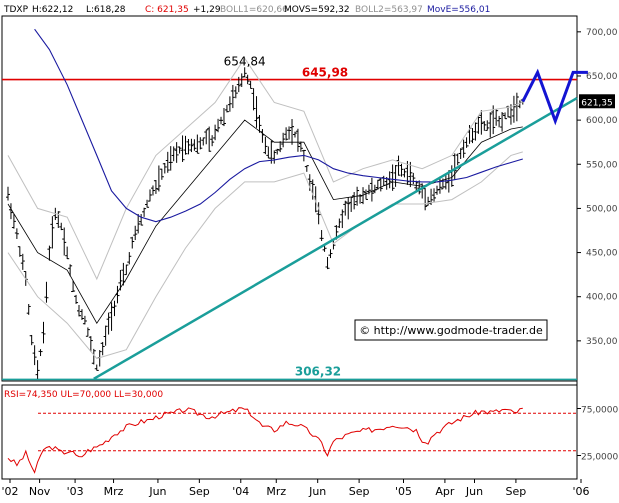 This screenshot has height=503, width=619. I want to click on x-tick-label: '04, so click(240, 491).